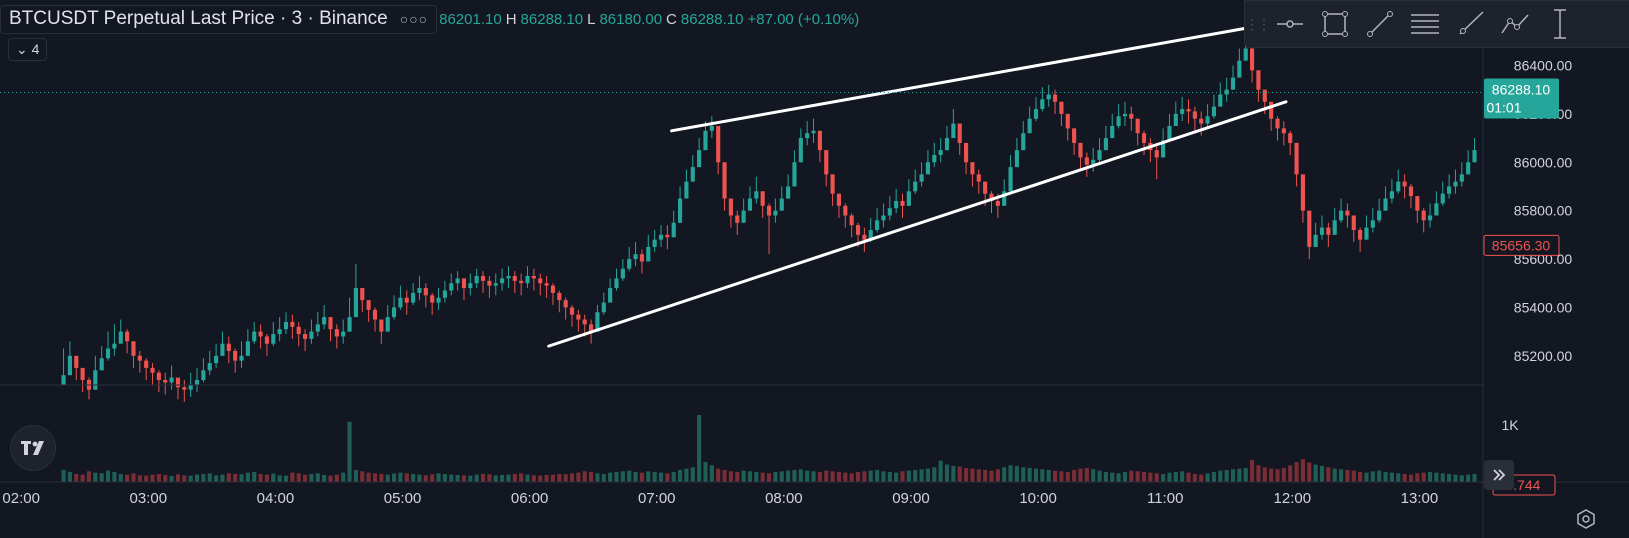 The height and width of the screenshot is (538, 1629). Describe the element at coordinates (1521, 245) in the screenshot. I see `crosshair-price-tag` at that location.